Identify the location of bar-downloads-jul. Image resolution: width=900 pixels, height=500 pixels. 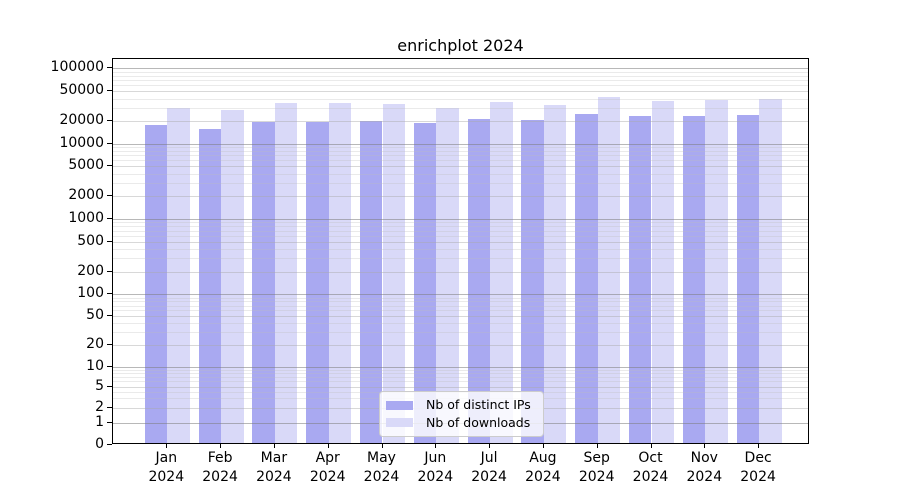
(501, 272).